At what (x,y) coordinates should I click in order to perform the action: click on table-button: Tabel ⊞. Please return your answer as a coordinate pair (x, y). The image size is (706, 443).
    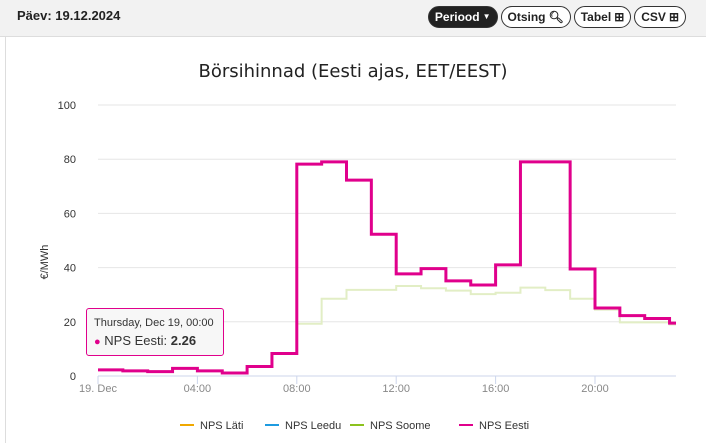
    Looking at the image, I should click on (602, 17).